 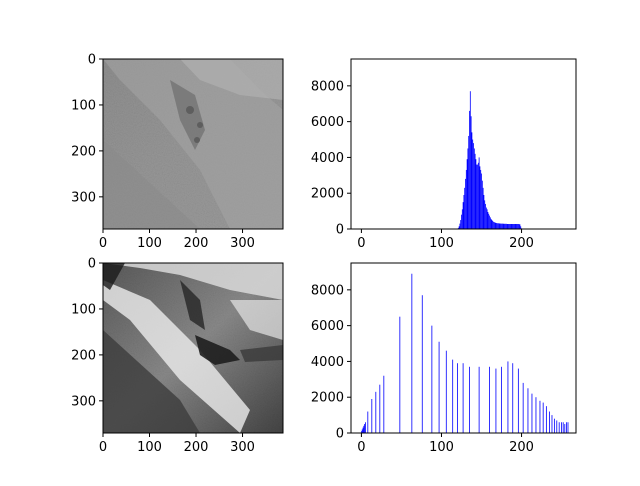 I want to click on equalized-image-panel: 0 100 200 300 0 100 200 300, so click(x=177, y=356).